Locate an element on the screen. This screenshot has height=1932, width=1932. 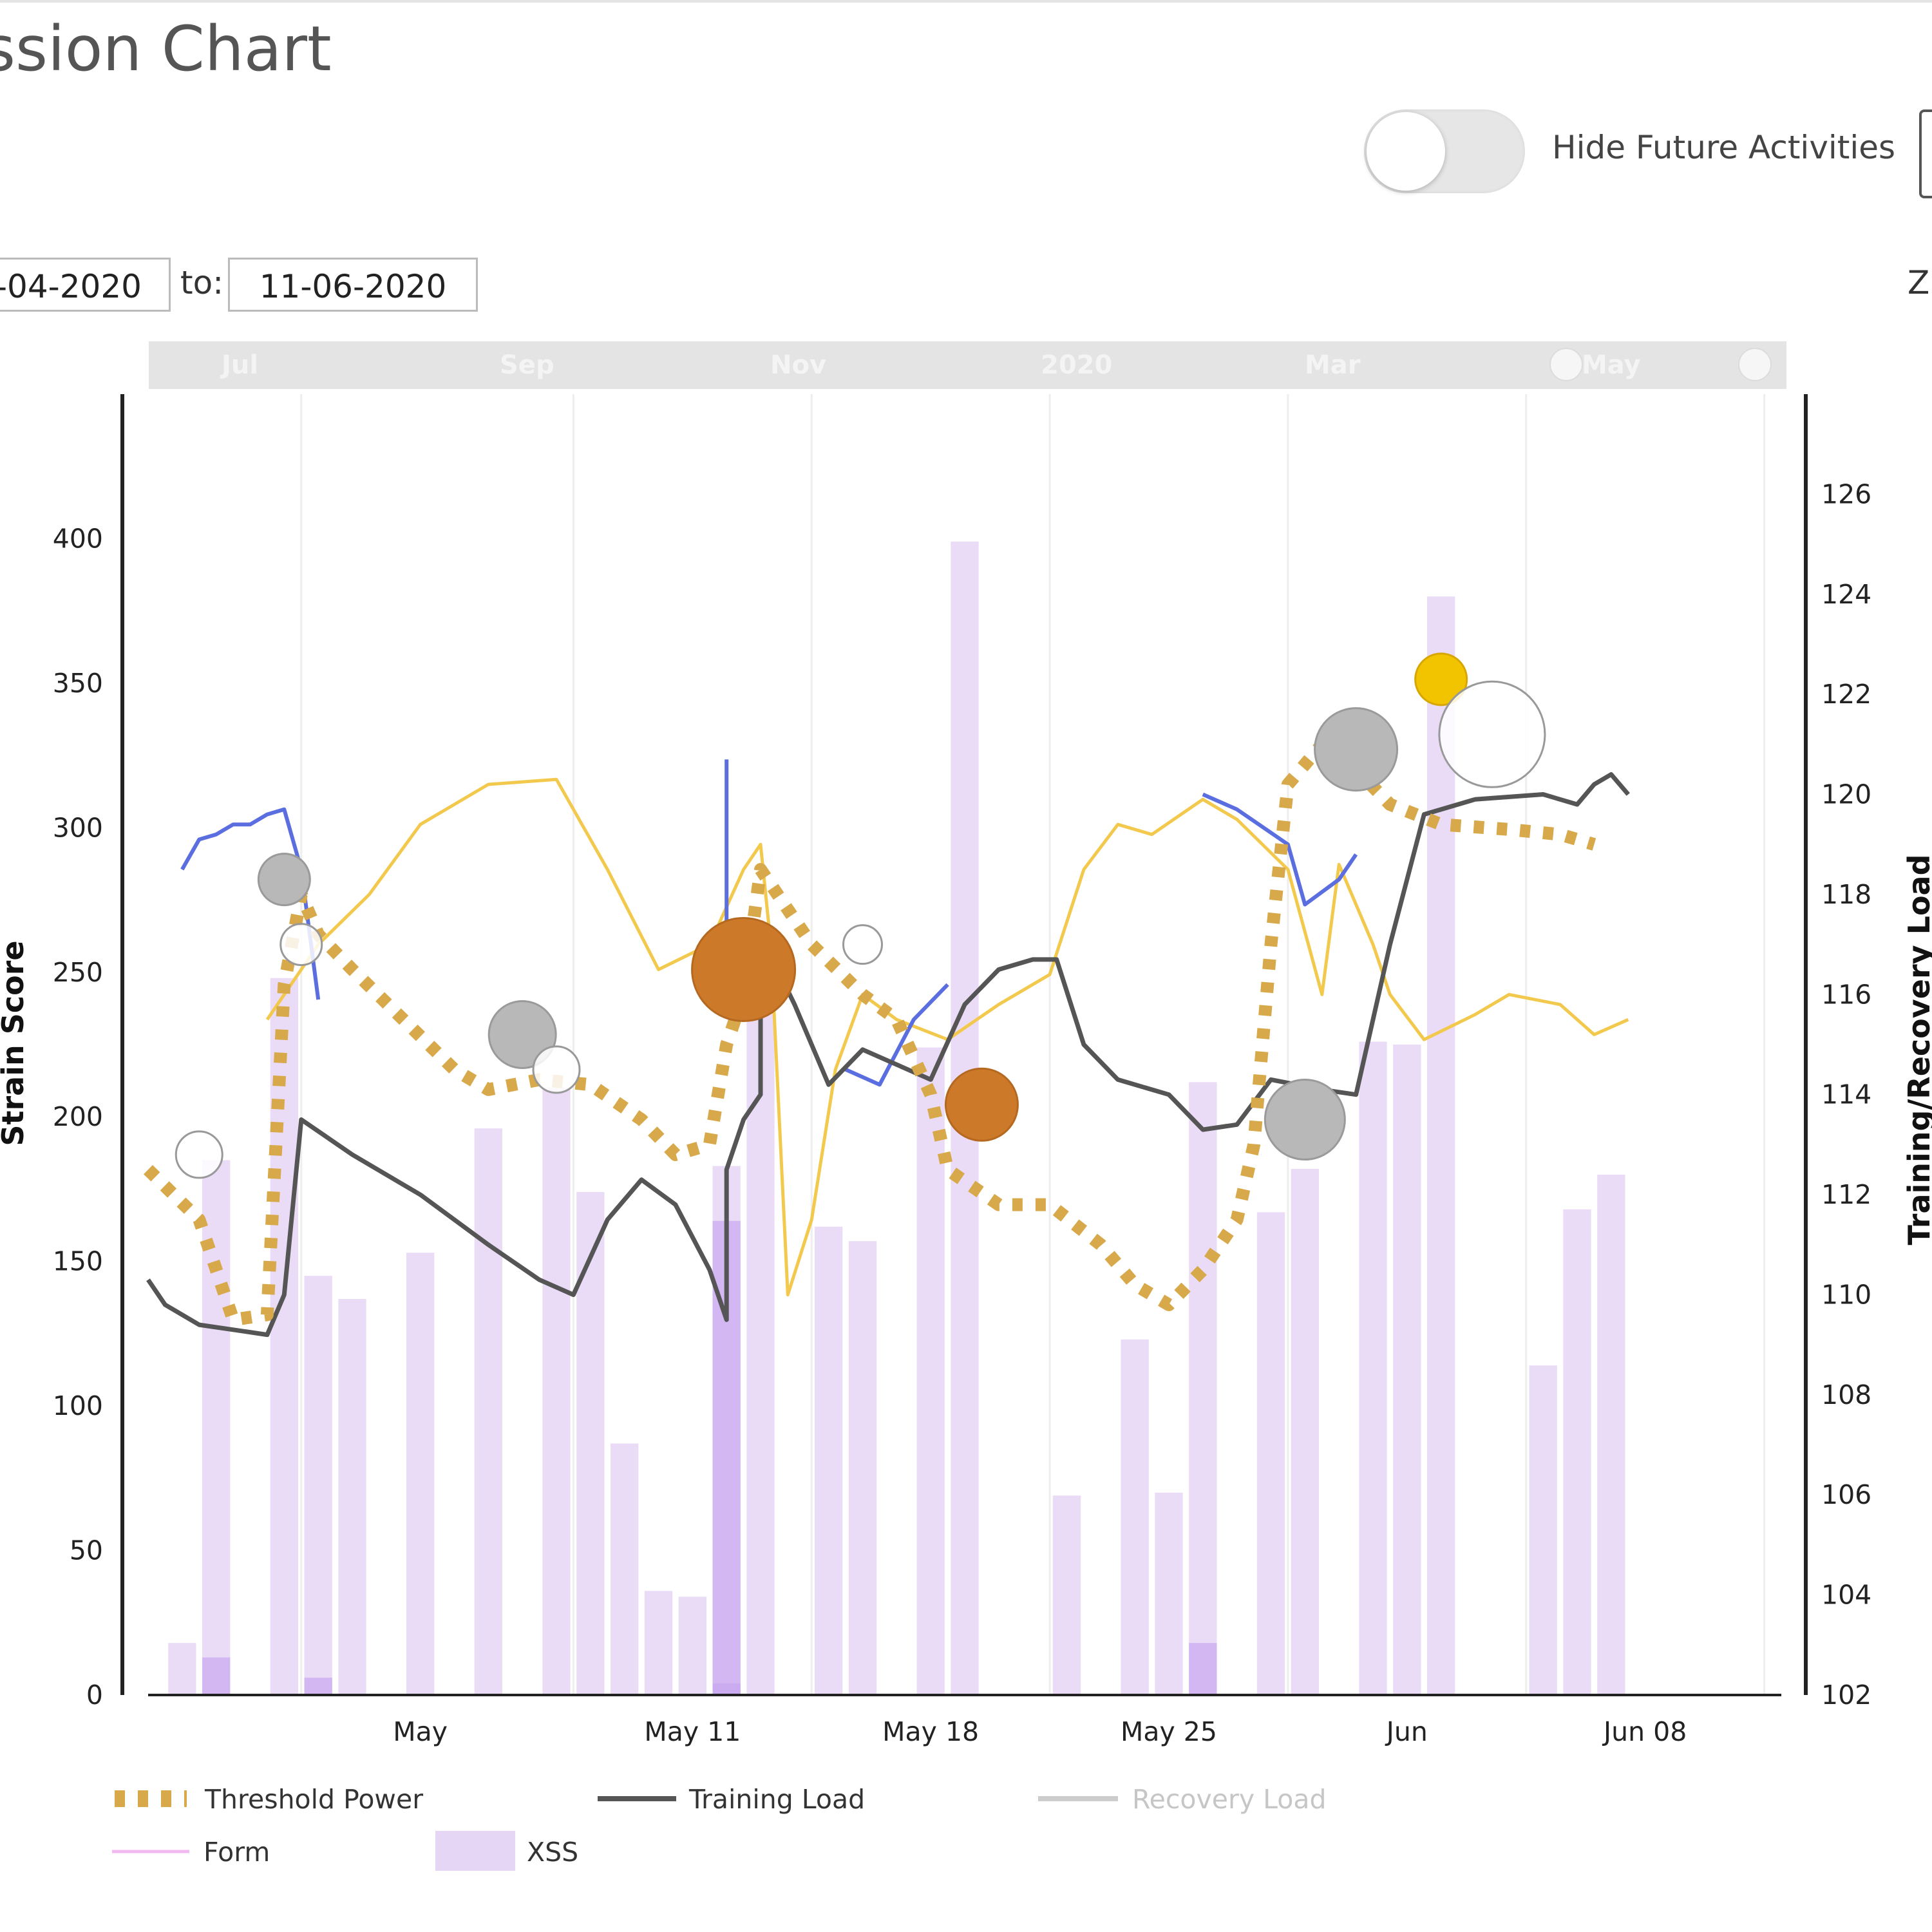
navigator-label: Jul is located at coordinates (240, 365).